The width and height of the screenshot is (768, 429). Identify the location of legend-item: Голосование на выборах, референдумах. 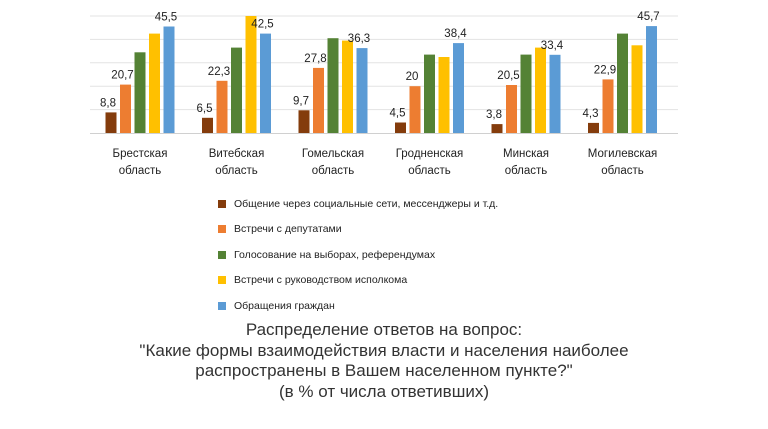
(358, 255).